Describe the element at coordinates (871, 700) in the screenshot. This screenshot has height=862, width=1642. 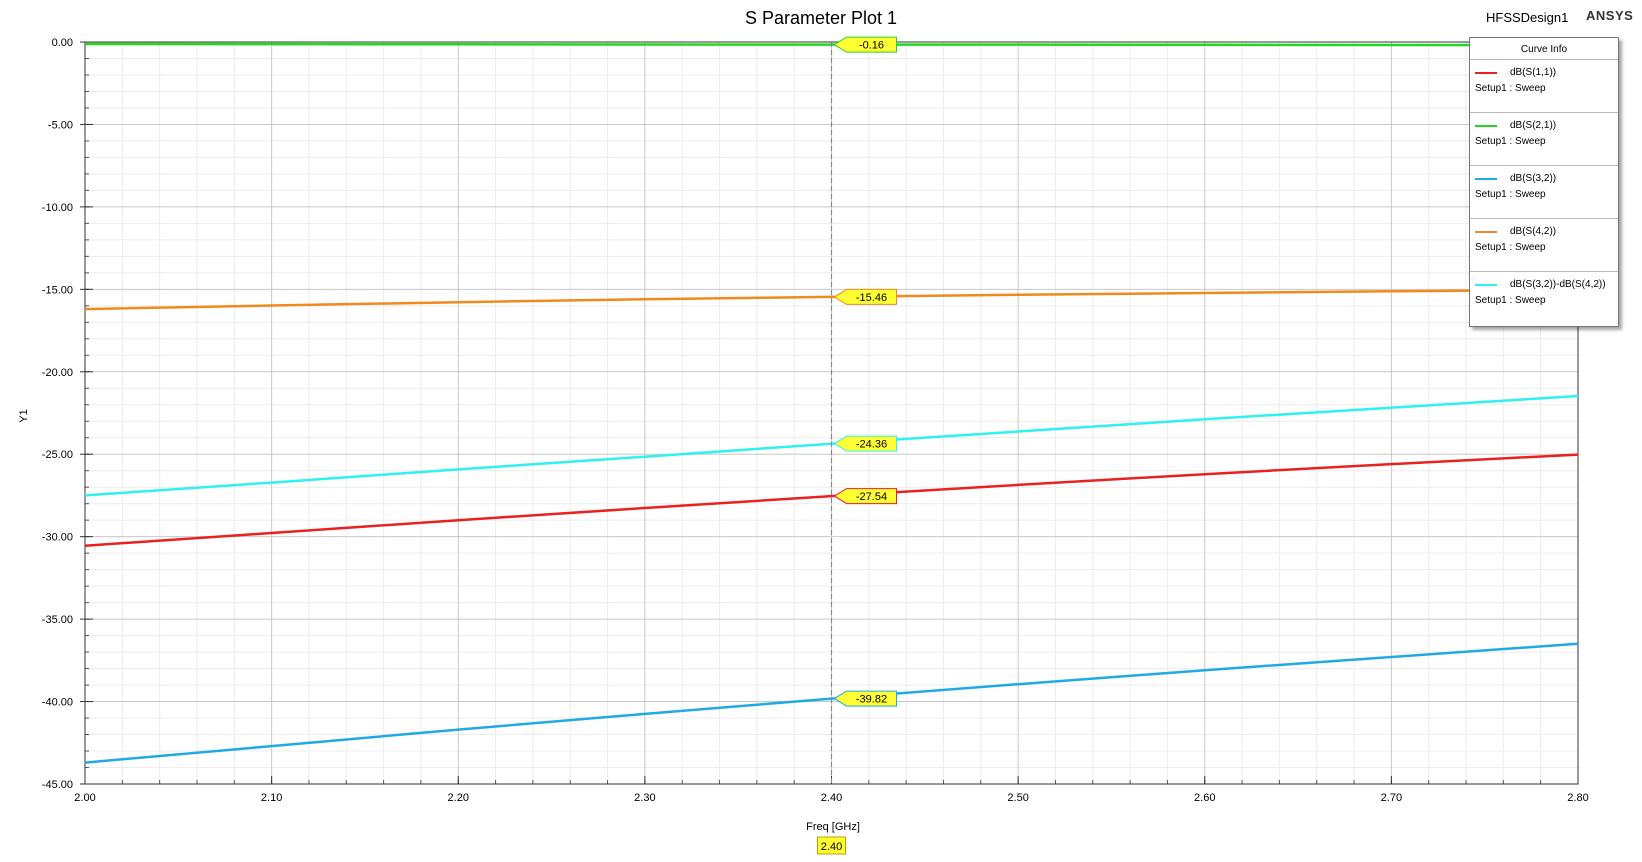
I see `marker-value-label: -39.82` at that location.